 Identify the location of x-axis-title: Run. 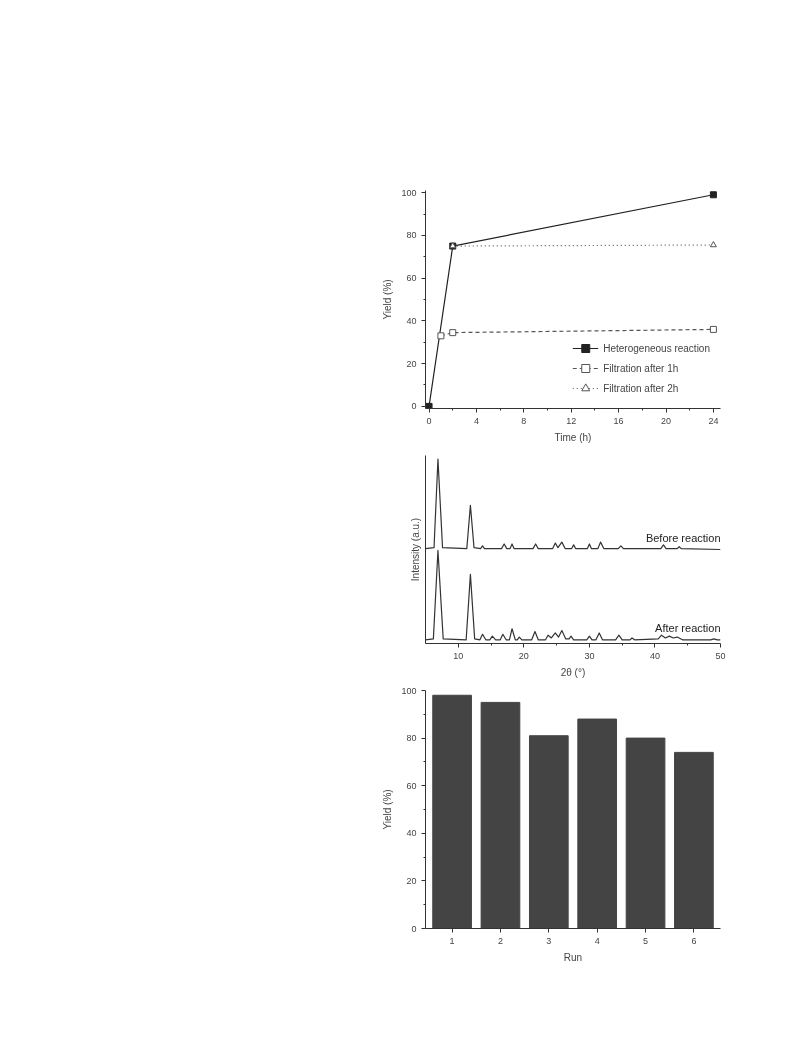
(573, 957).